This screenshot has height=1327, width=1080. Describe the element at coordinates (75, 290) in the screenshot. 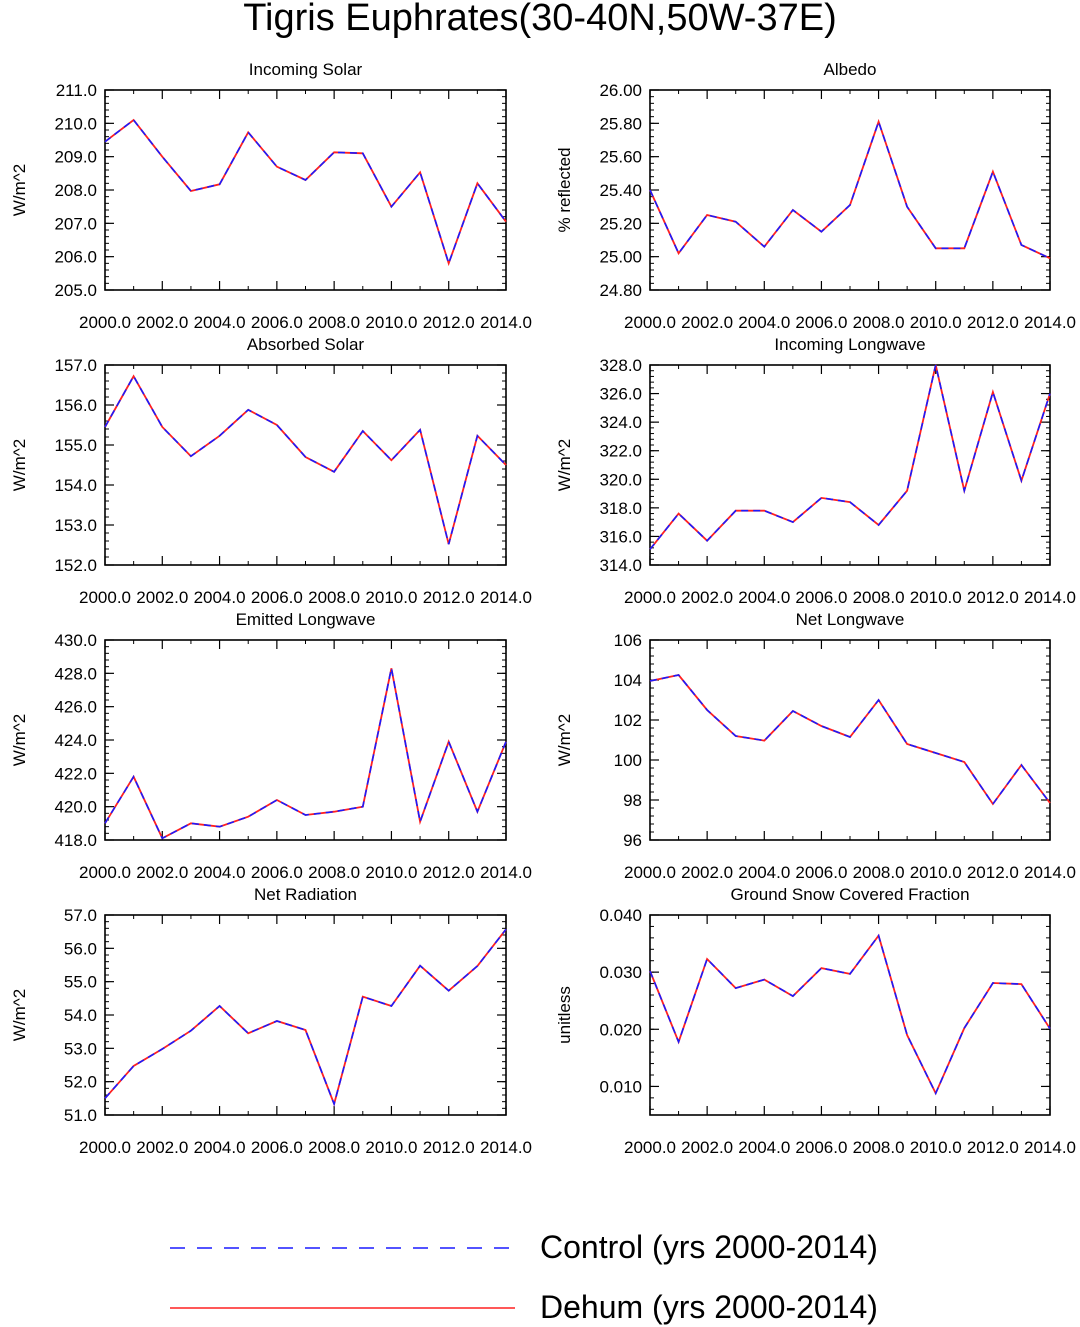

I see `y-tick-label: 205.0` at that location.